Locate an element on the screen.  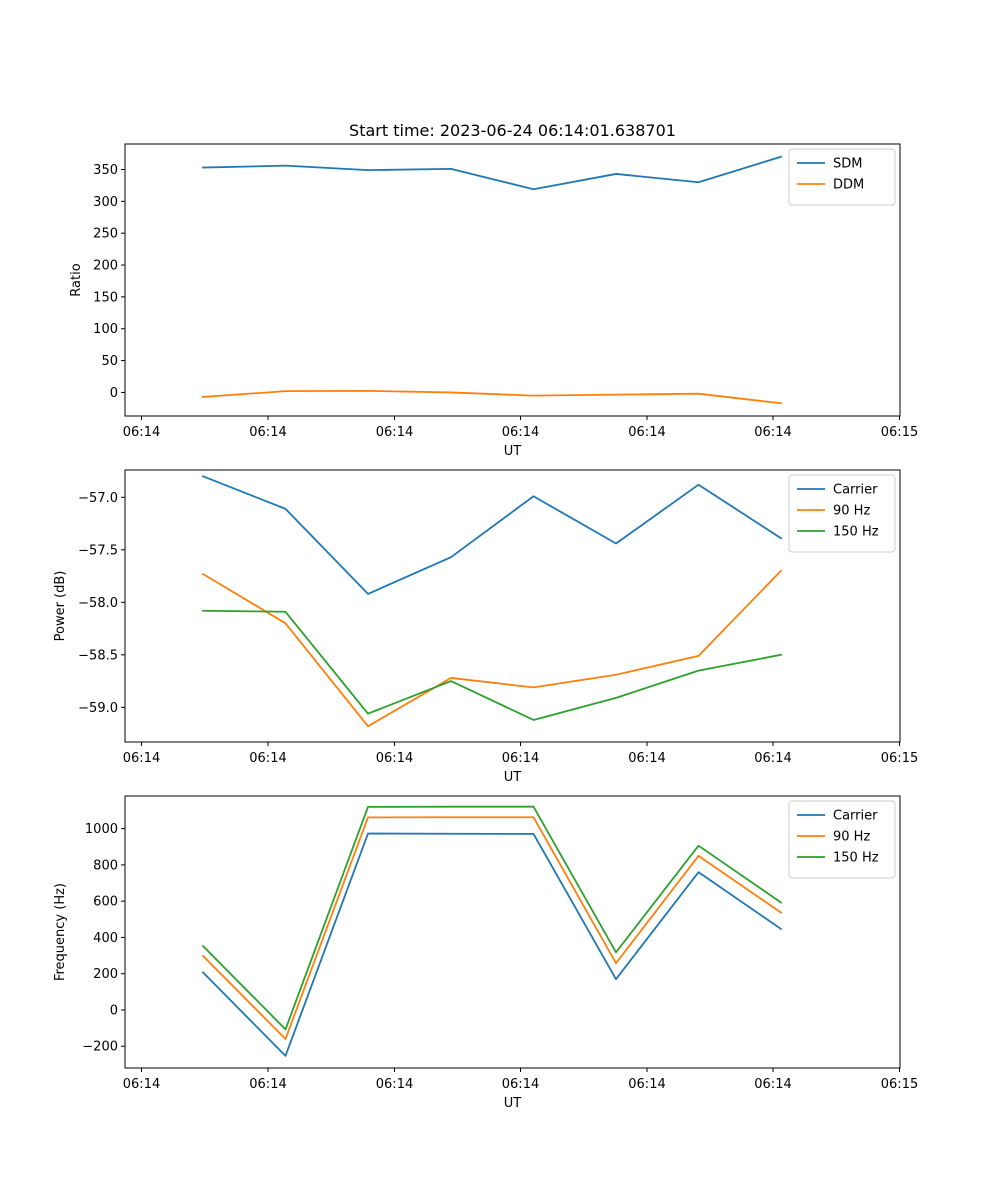
y-tick-label: 400 is located at coordinates (105, 938).